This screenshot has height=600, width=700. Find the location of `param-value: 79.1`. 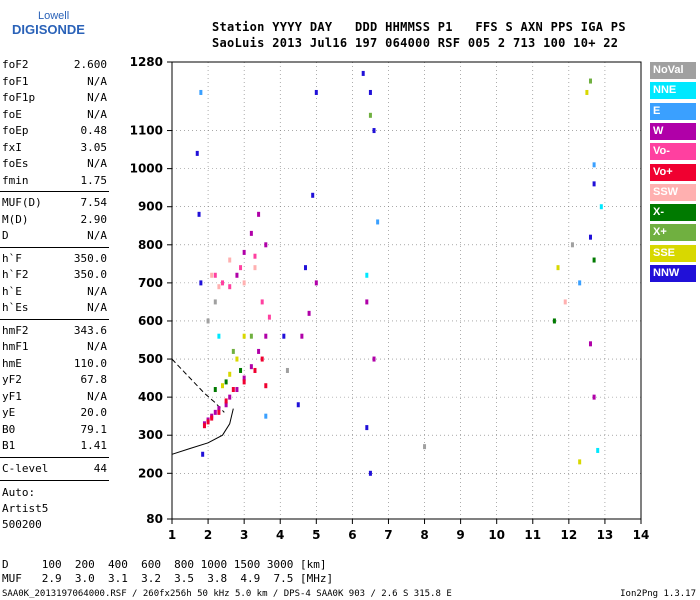

param-value: 79.1 is located at coordinates (94, 429).